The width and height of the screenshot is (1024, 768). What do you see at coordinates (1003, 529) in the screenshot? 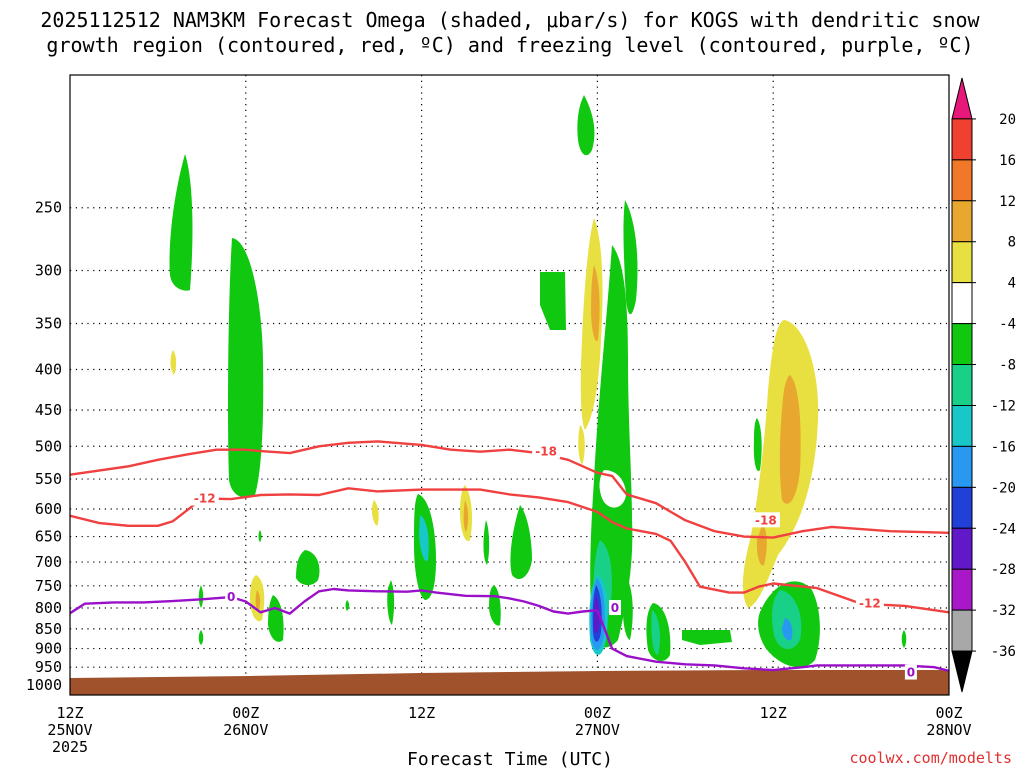
I see `colorbar-label: -24` at bounding box center [1003, 529].